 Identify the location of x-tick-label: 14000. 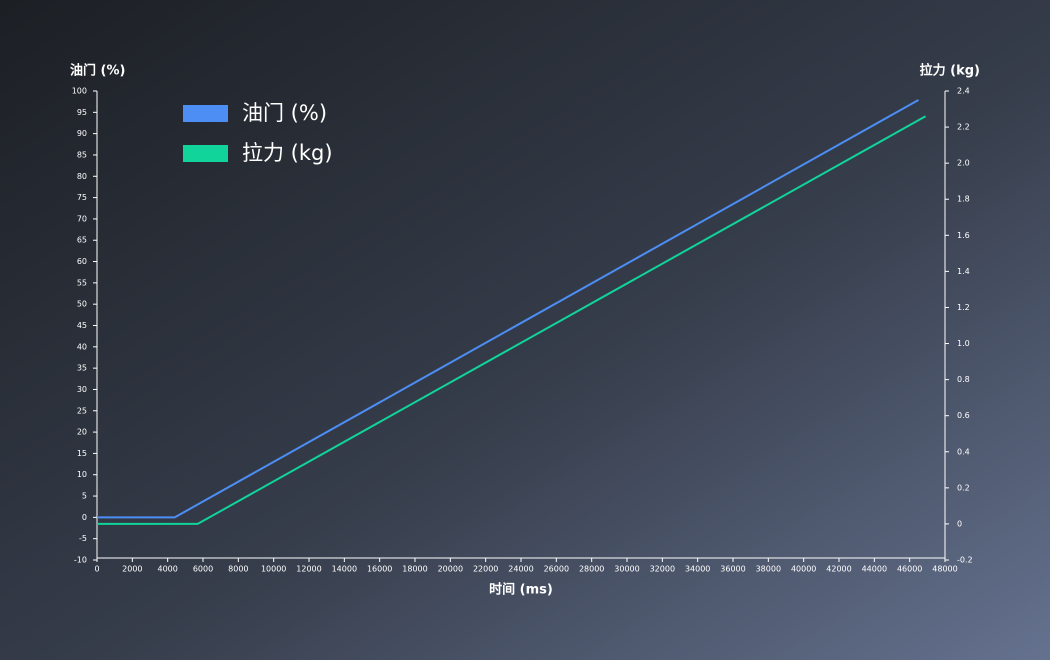
(344, 569).